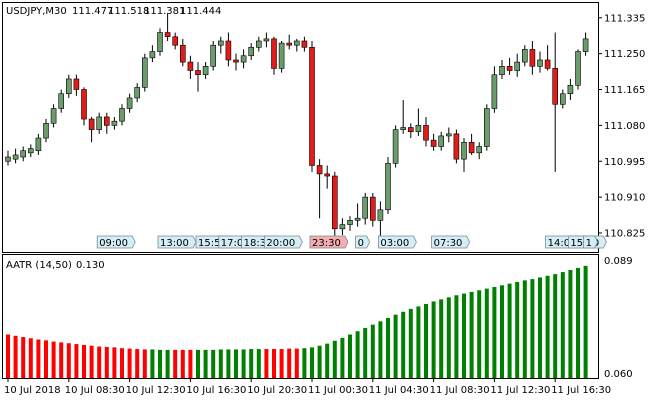 The height and width of the screenshot is (400, 650). What do you see at coordinates (174, 243) in the screenshot?
I see `session-tag-label: 13:00` at bounding box center [174, 243].